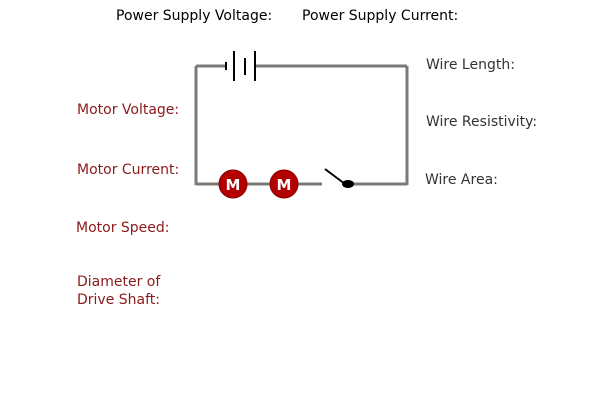  Describe the element at coordinates (119, 300) in the screenshot. I see `shaft-diameter-line2: Drive Shaft:` at that location.